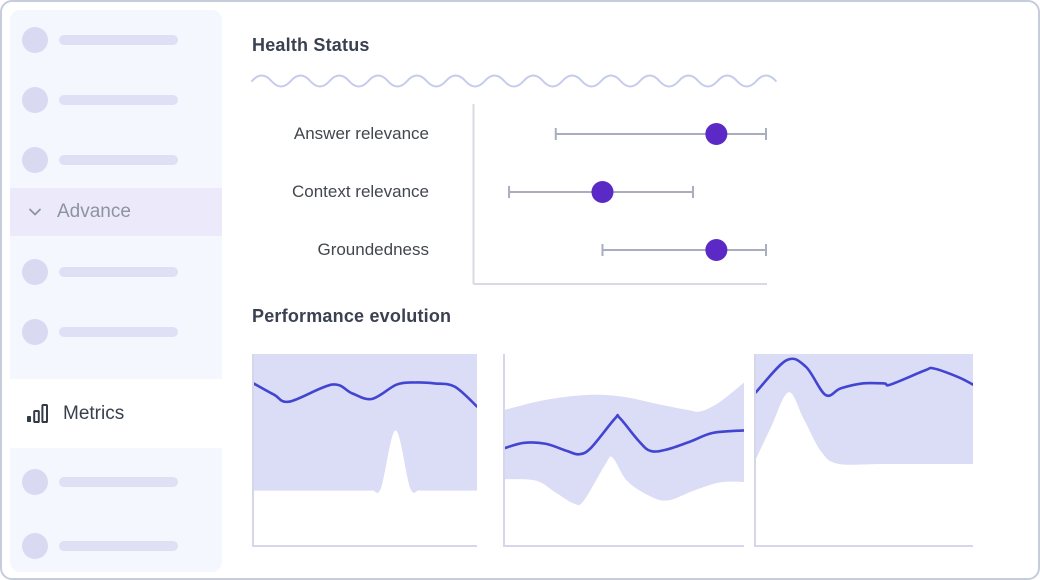  Describe the element at coordinates (514, 81) in the screenshot. I see `wavy-divider` at that location.